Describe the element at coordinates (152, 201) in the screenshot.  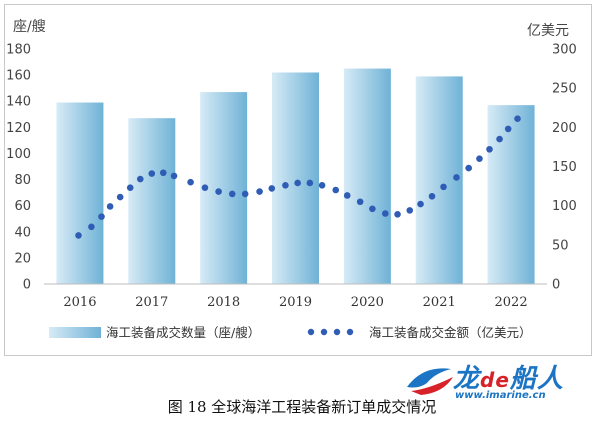
I see `bar-2017` at that location.